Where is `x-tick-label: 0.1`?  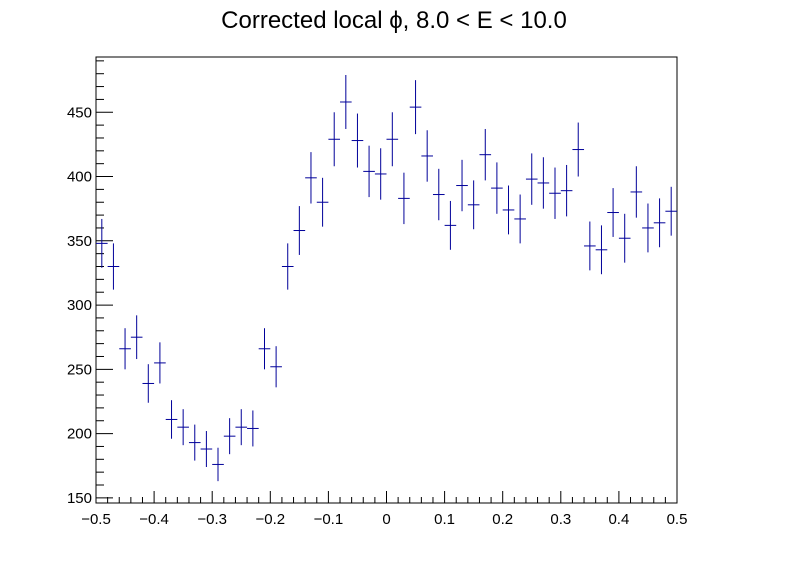 x-tick-label: 0.1 is located at coordinates (444, 519).